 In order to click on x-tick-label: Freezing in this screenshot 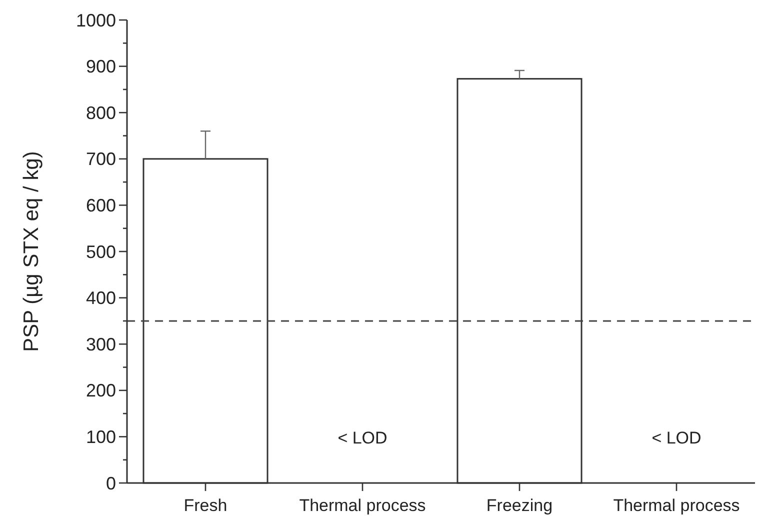, I will do `click(519, 505)`.